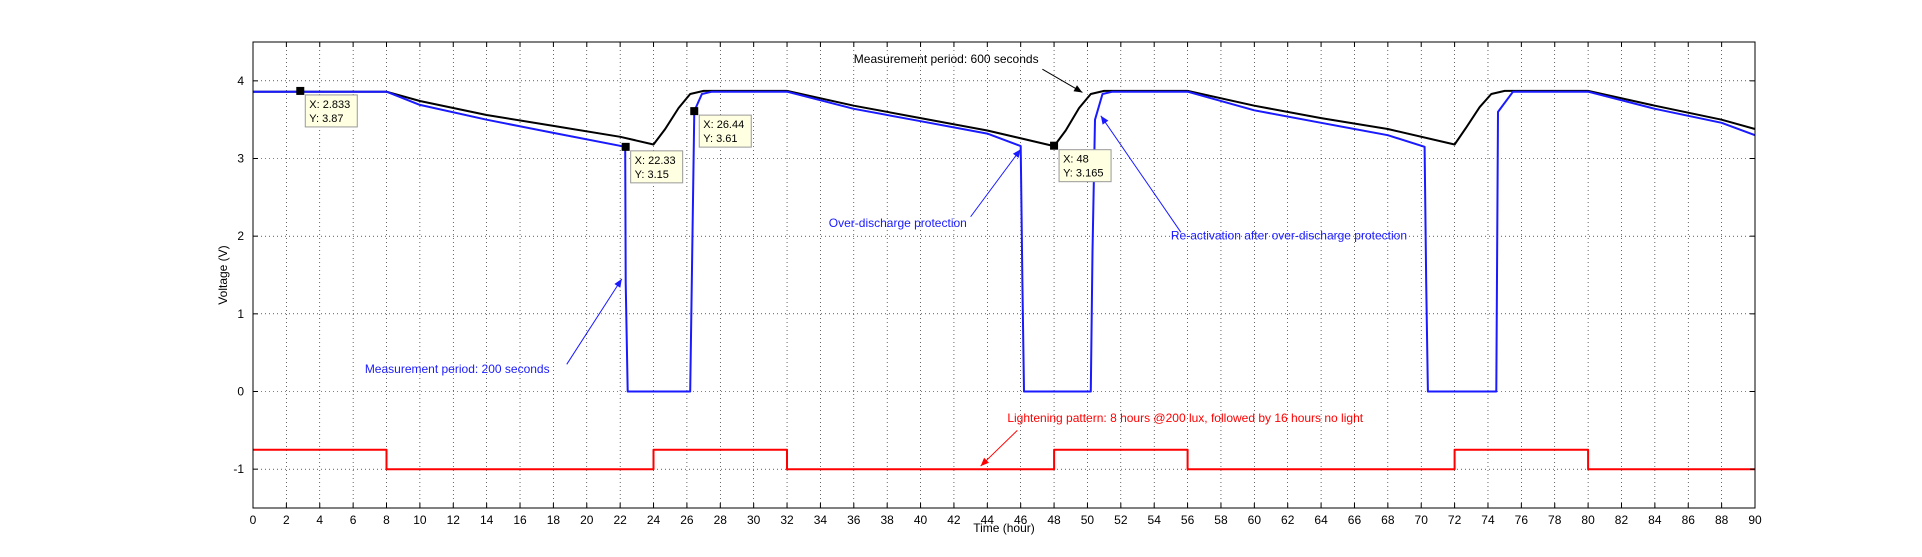  Describe the element at coordinates (655, 161) in the screenshot. I see `data-tip-x-text: X: 22.33` at that location.